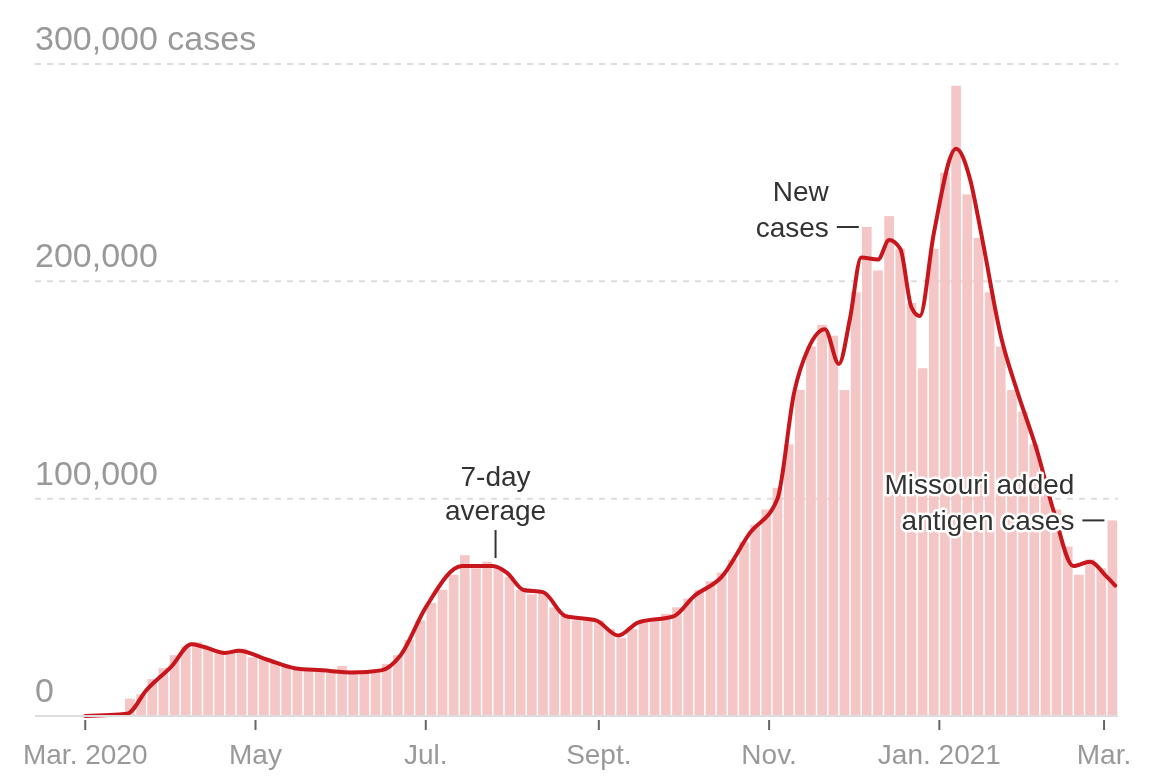 The height and width of the screenshot is (778, 1161). What do you see at coordinates (85, 754) in the screenshot?
I see `x-tick-label: Mar. 2020` at bounding box center [85, 754].